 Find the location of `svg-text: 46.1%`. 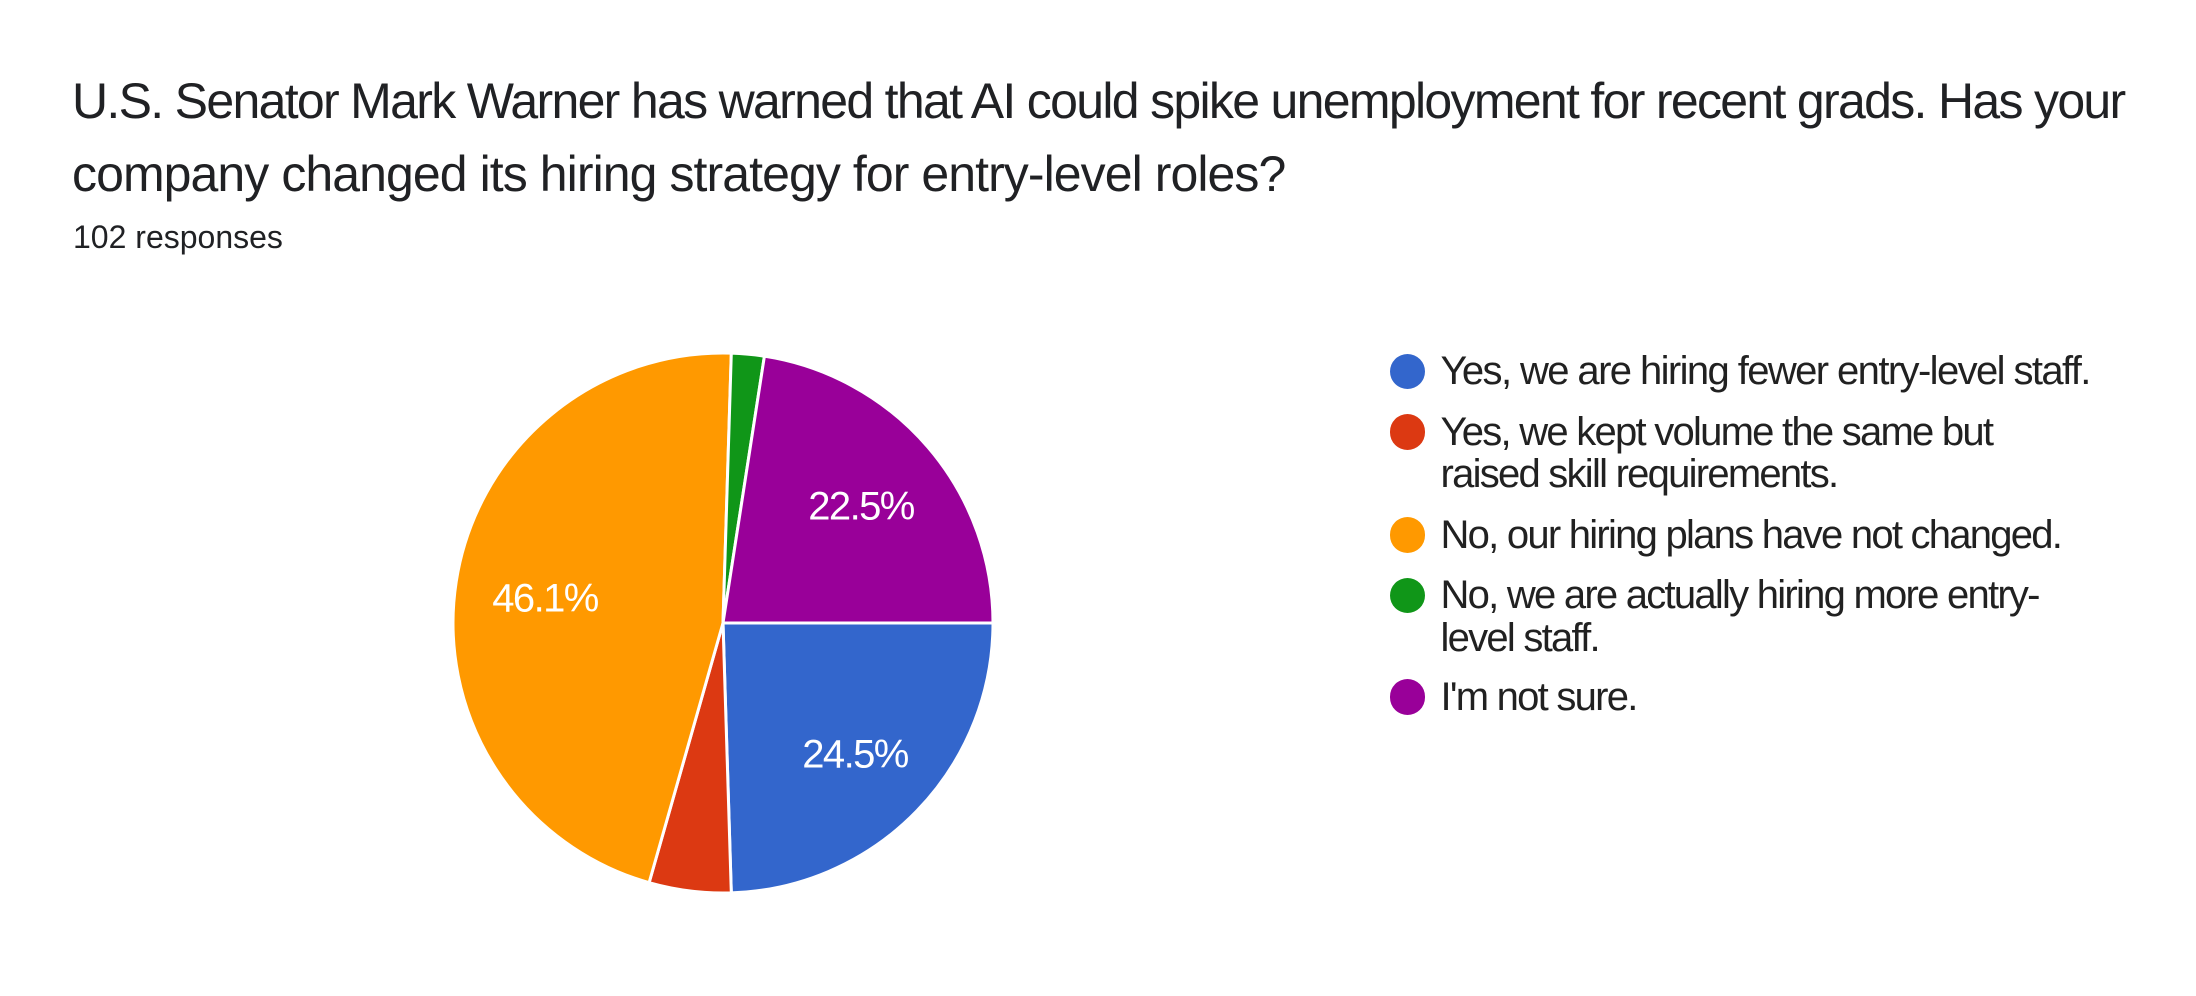

svg-text: 46.1% is located at coordinates (545, 599).